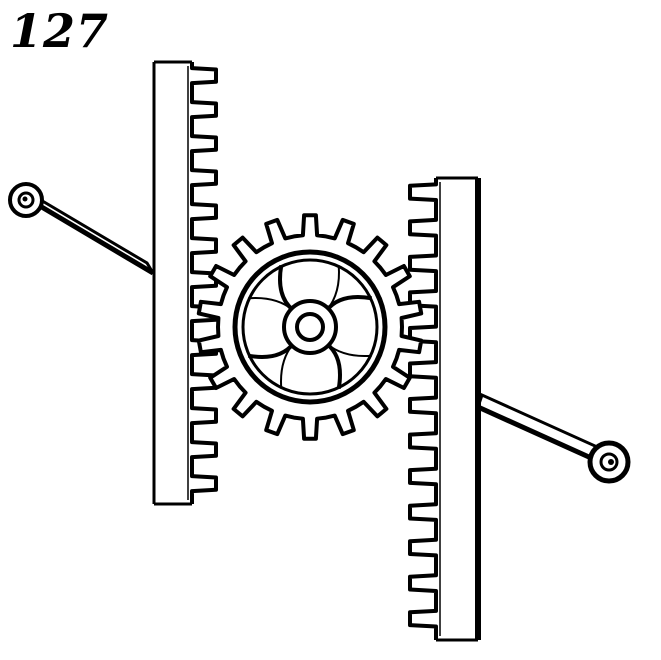 The image size is (661, 660). Describe the element at coordinates (444, 409) in the screenshot. I see `right-rack` at that location.